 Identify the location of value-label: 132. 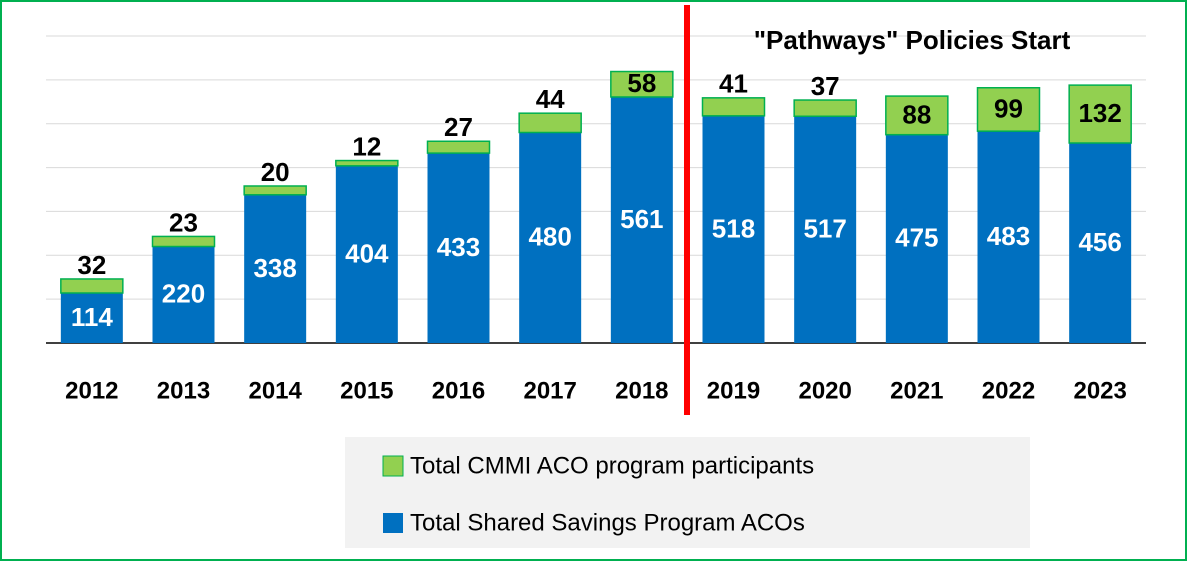
(1099, 113).